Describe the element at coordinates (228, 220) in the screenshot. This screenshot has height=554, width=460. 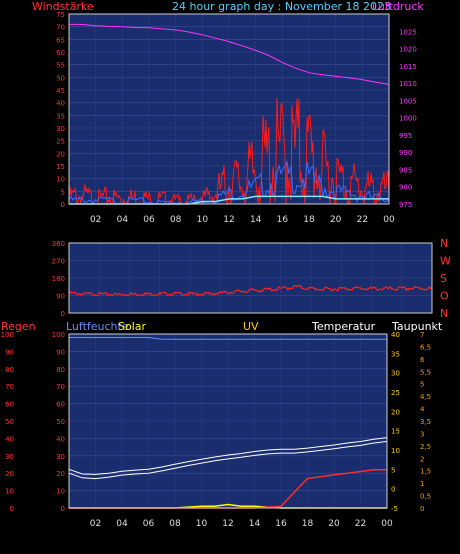
I see `time-tick-label: 12` at that location.